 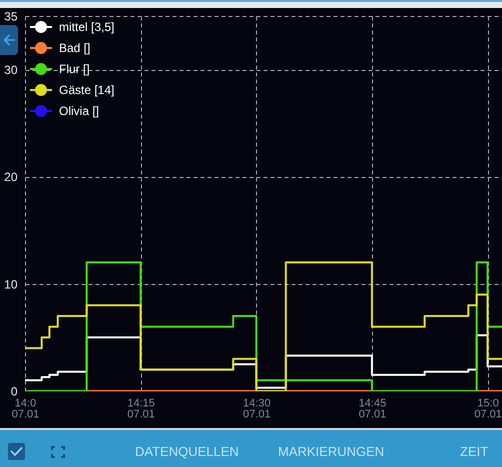 I want to click on y-tick-label: 35, so click(x=11, y=17).